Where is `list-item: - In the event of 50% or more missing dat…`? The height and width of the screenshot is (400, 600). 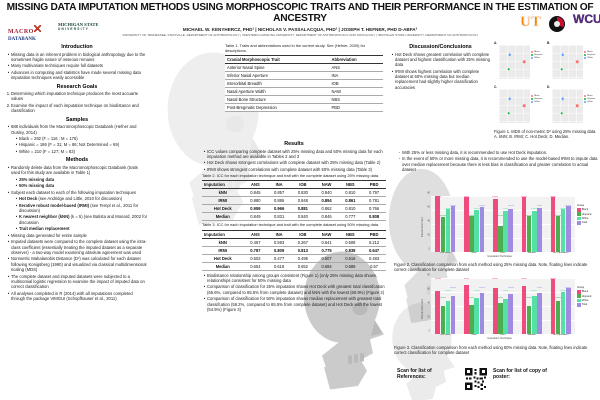
list-item: - In the event of 50% or more missing dat… is located at coordinates (498, 164).